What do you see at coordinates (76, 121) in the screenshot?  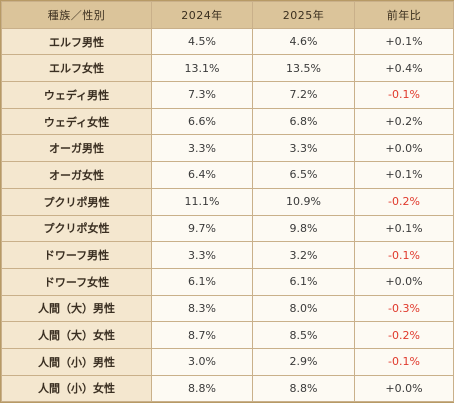 I see `row-label: ウェディ女性` at bounding box center [76, 121].